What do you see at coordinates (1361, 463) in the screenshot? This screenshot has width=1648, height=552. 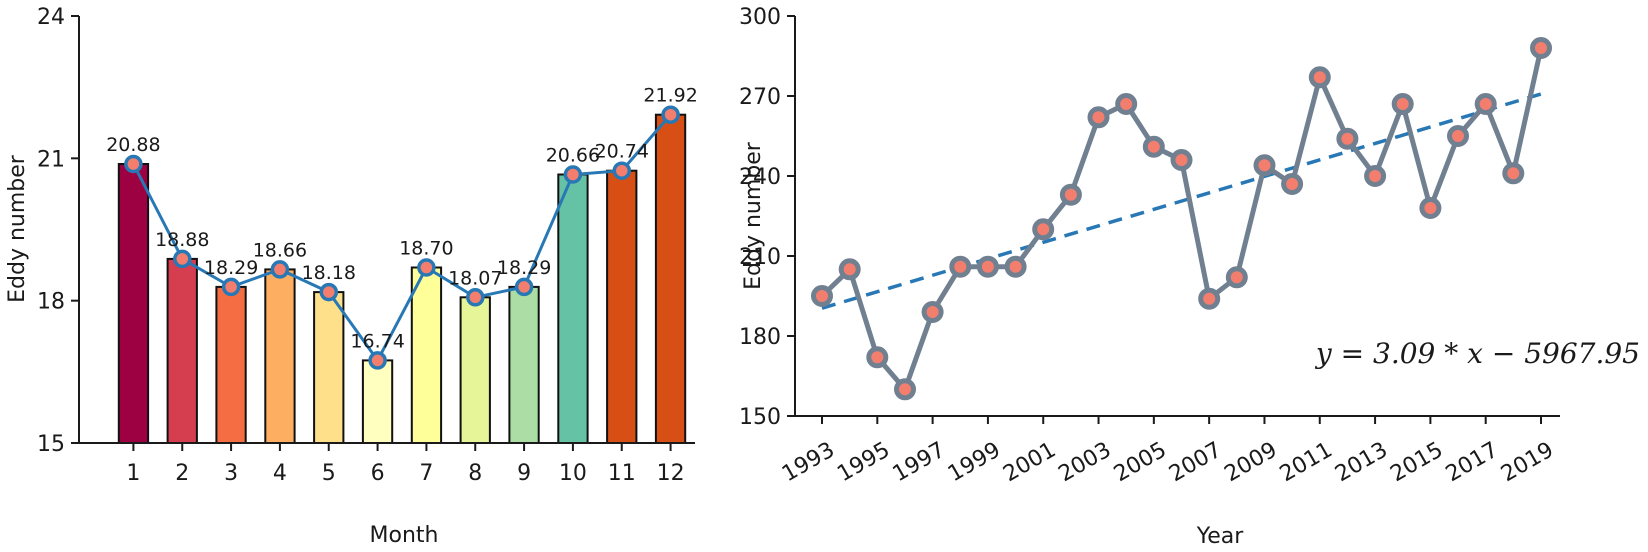 I see `x-tick-label-2013: 2013` at bounding box center [1361, 463].